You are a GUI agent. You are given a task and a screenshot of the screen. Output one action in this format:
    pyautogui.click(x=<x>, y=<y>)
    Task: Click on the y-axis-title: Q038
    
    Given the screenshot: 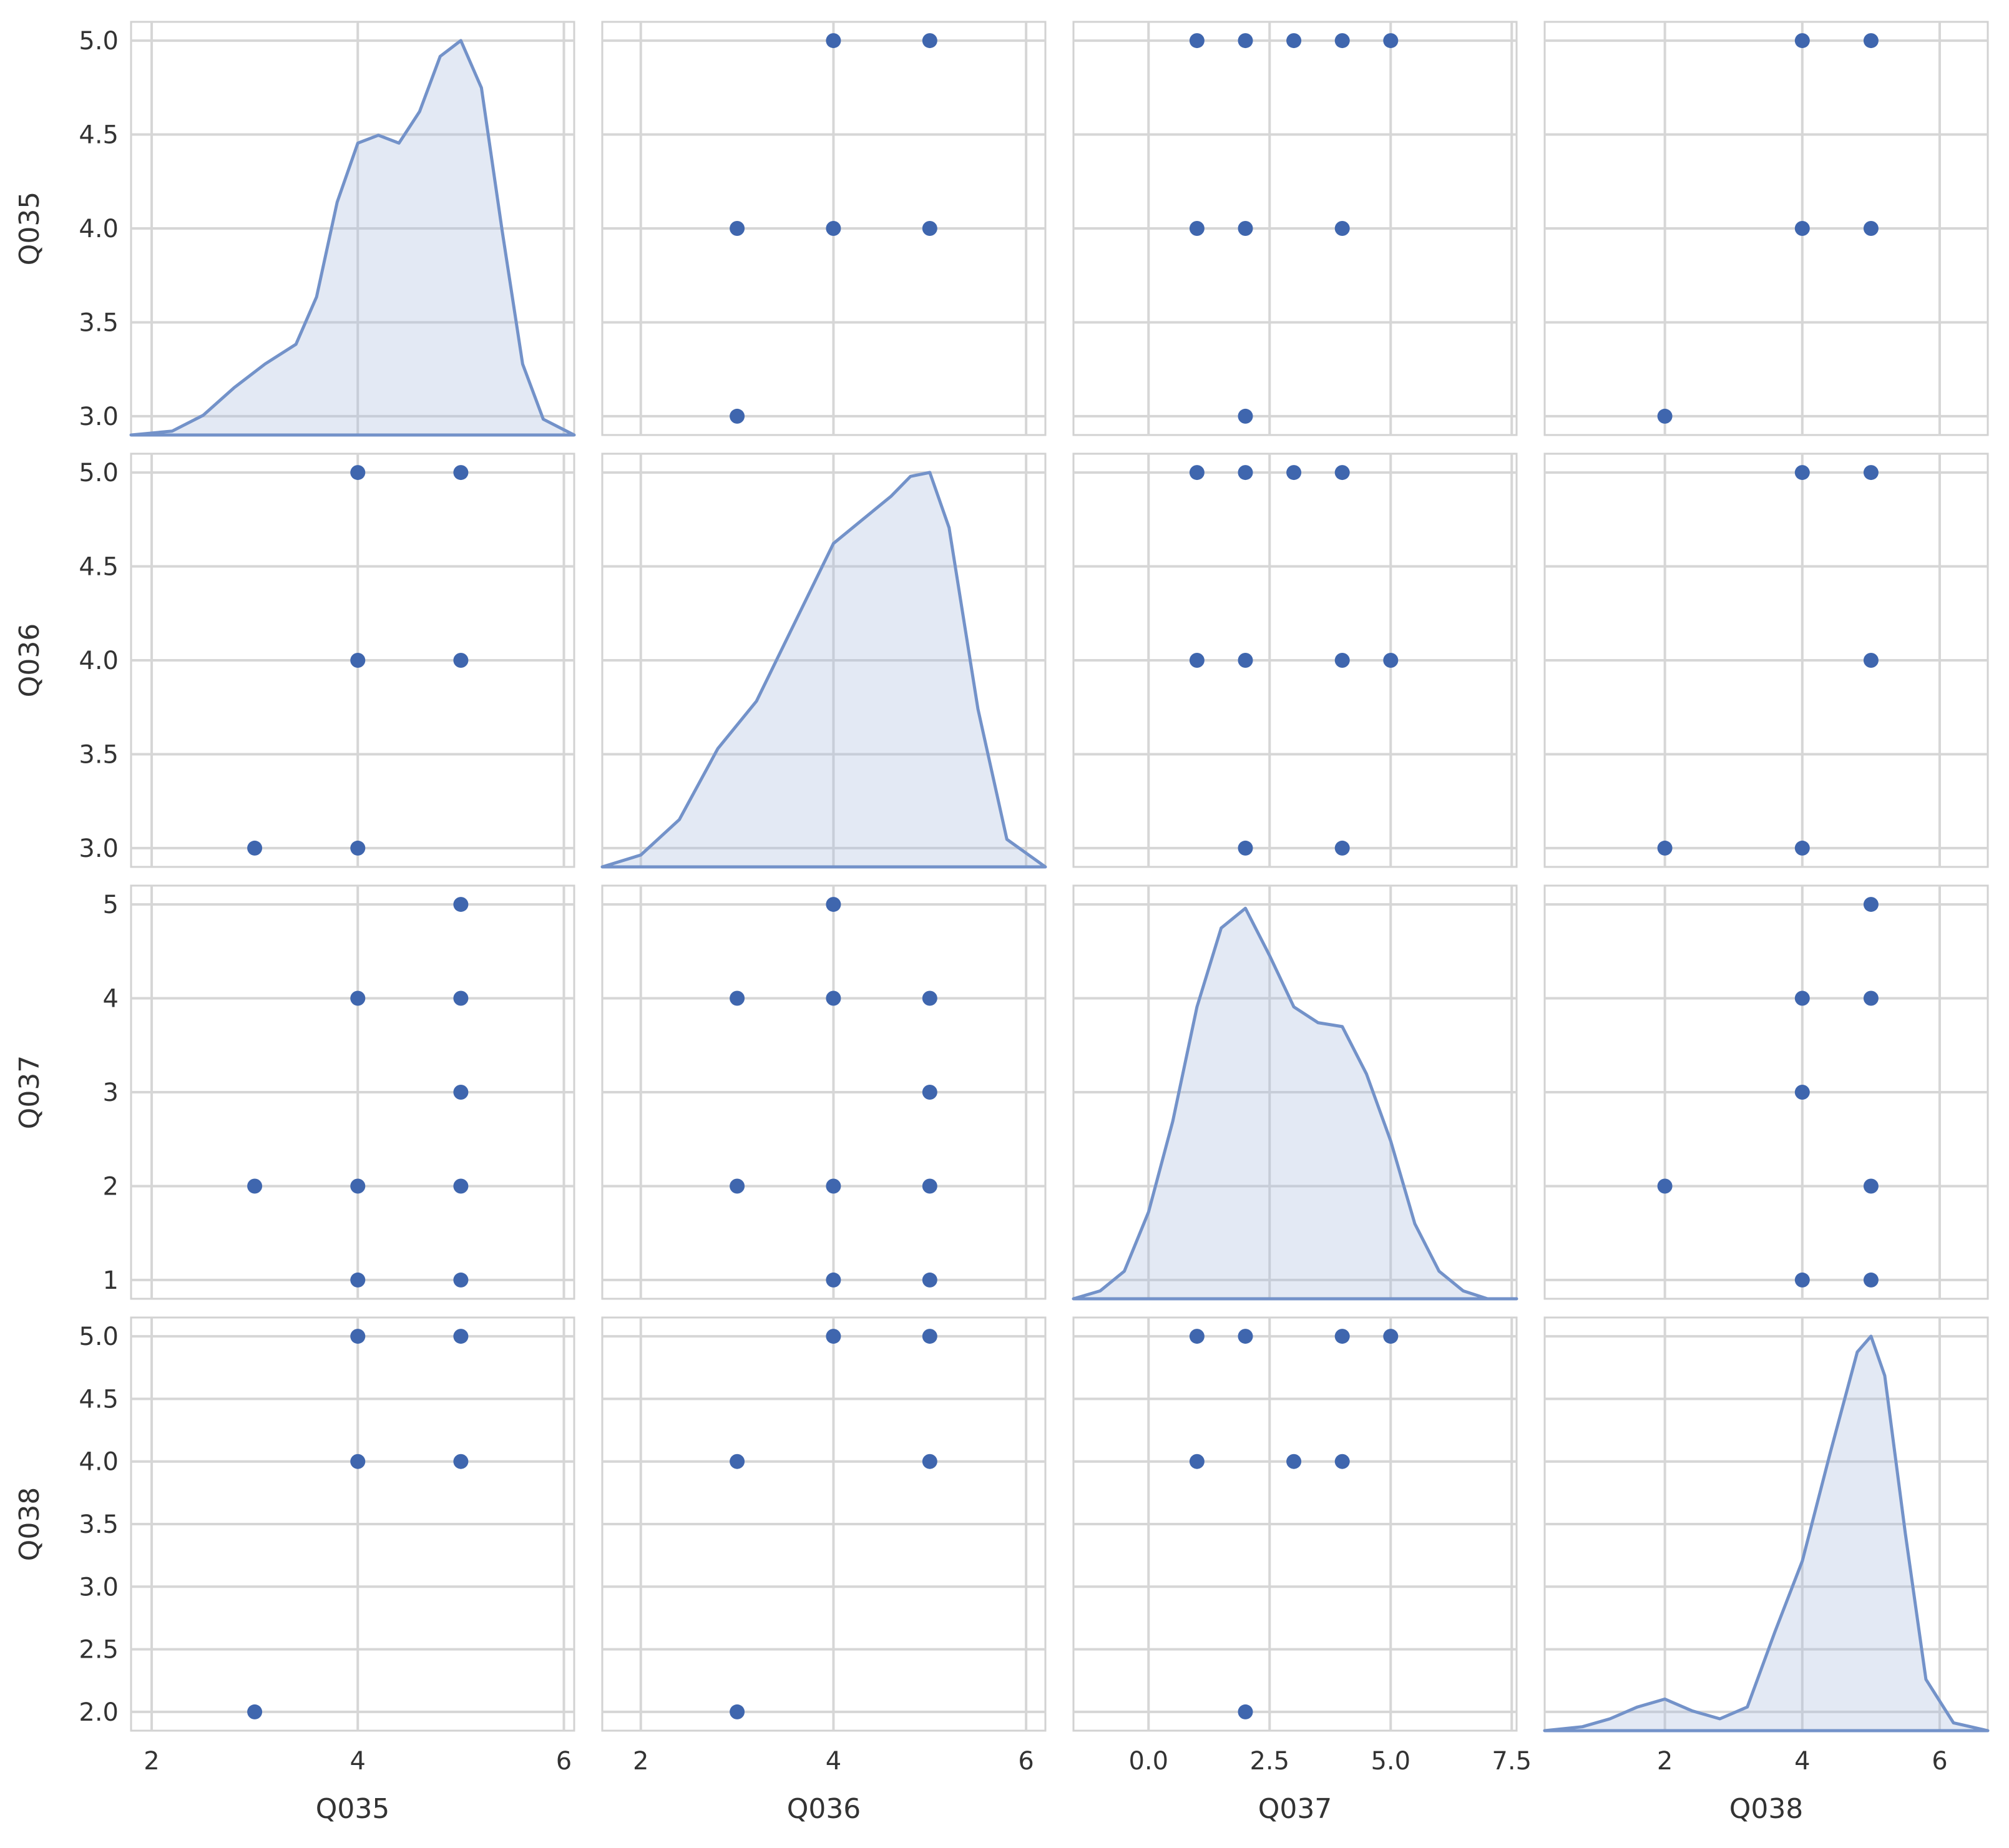 What is the action you would take?
    pyautogui.click(x=30, y=1525)
    